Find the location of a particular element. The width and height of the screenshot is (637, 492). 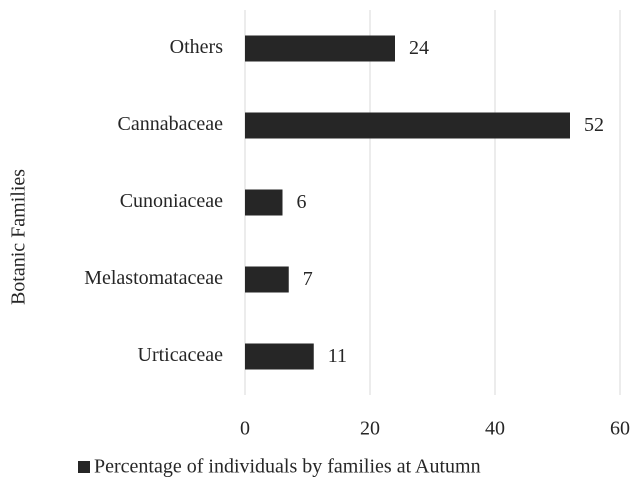

data-label: 24 is located at coordinates (419, 48).